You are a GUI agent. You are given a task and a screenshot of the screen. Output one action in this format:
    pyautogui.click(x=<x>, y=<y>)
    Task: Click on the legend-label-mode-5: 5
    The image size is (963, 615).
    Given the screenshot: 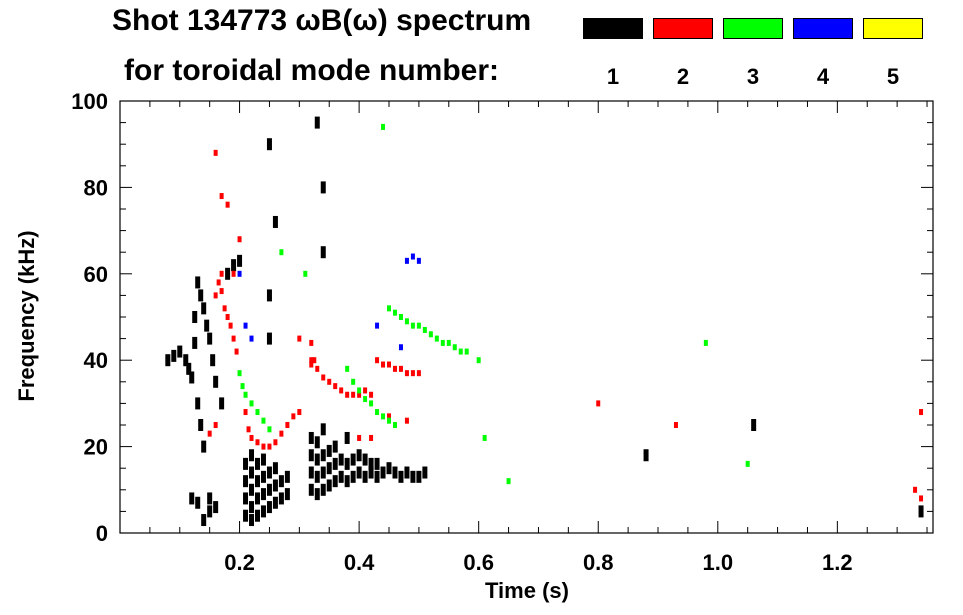 What is the action you would take?
    pyautogui.click(x=893, y=76)
    